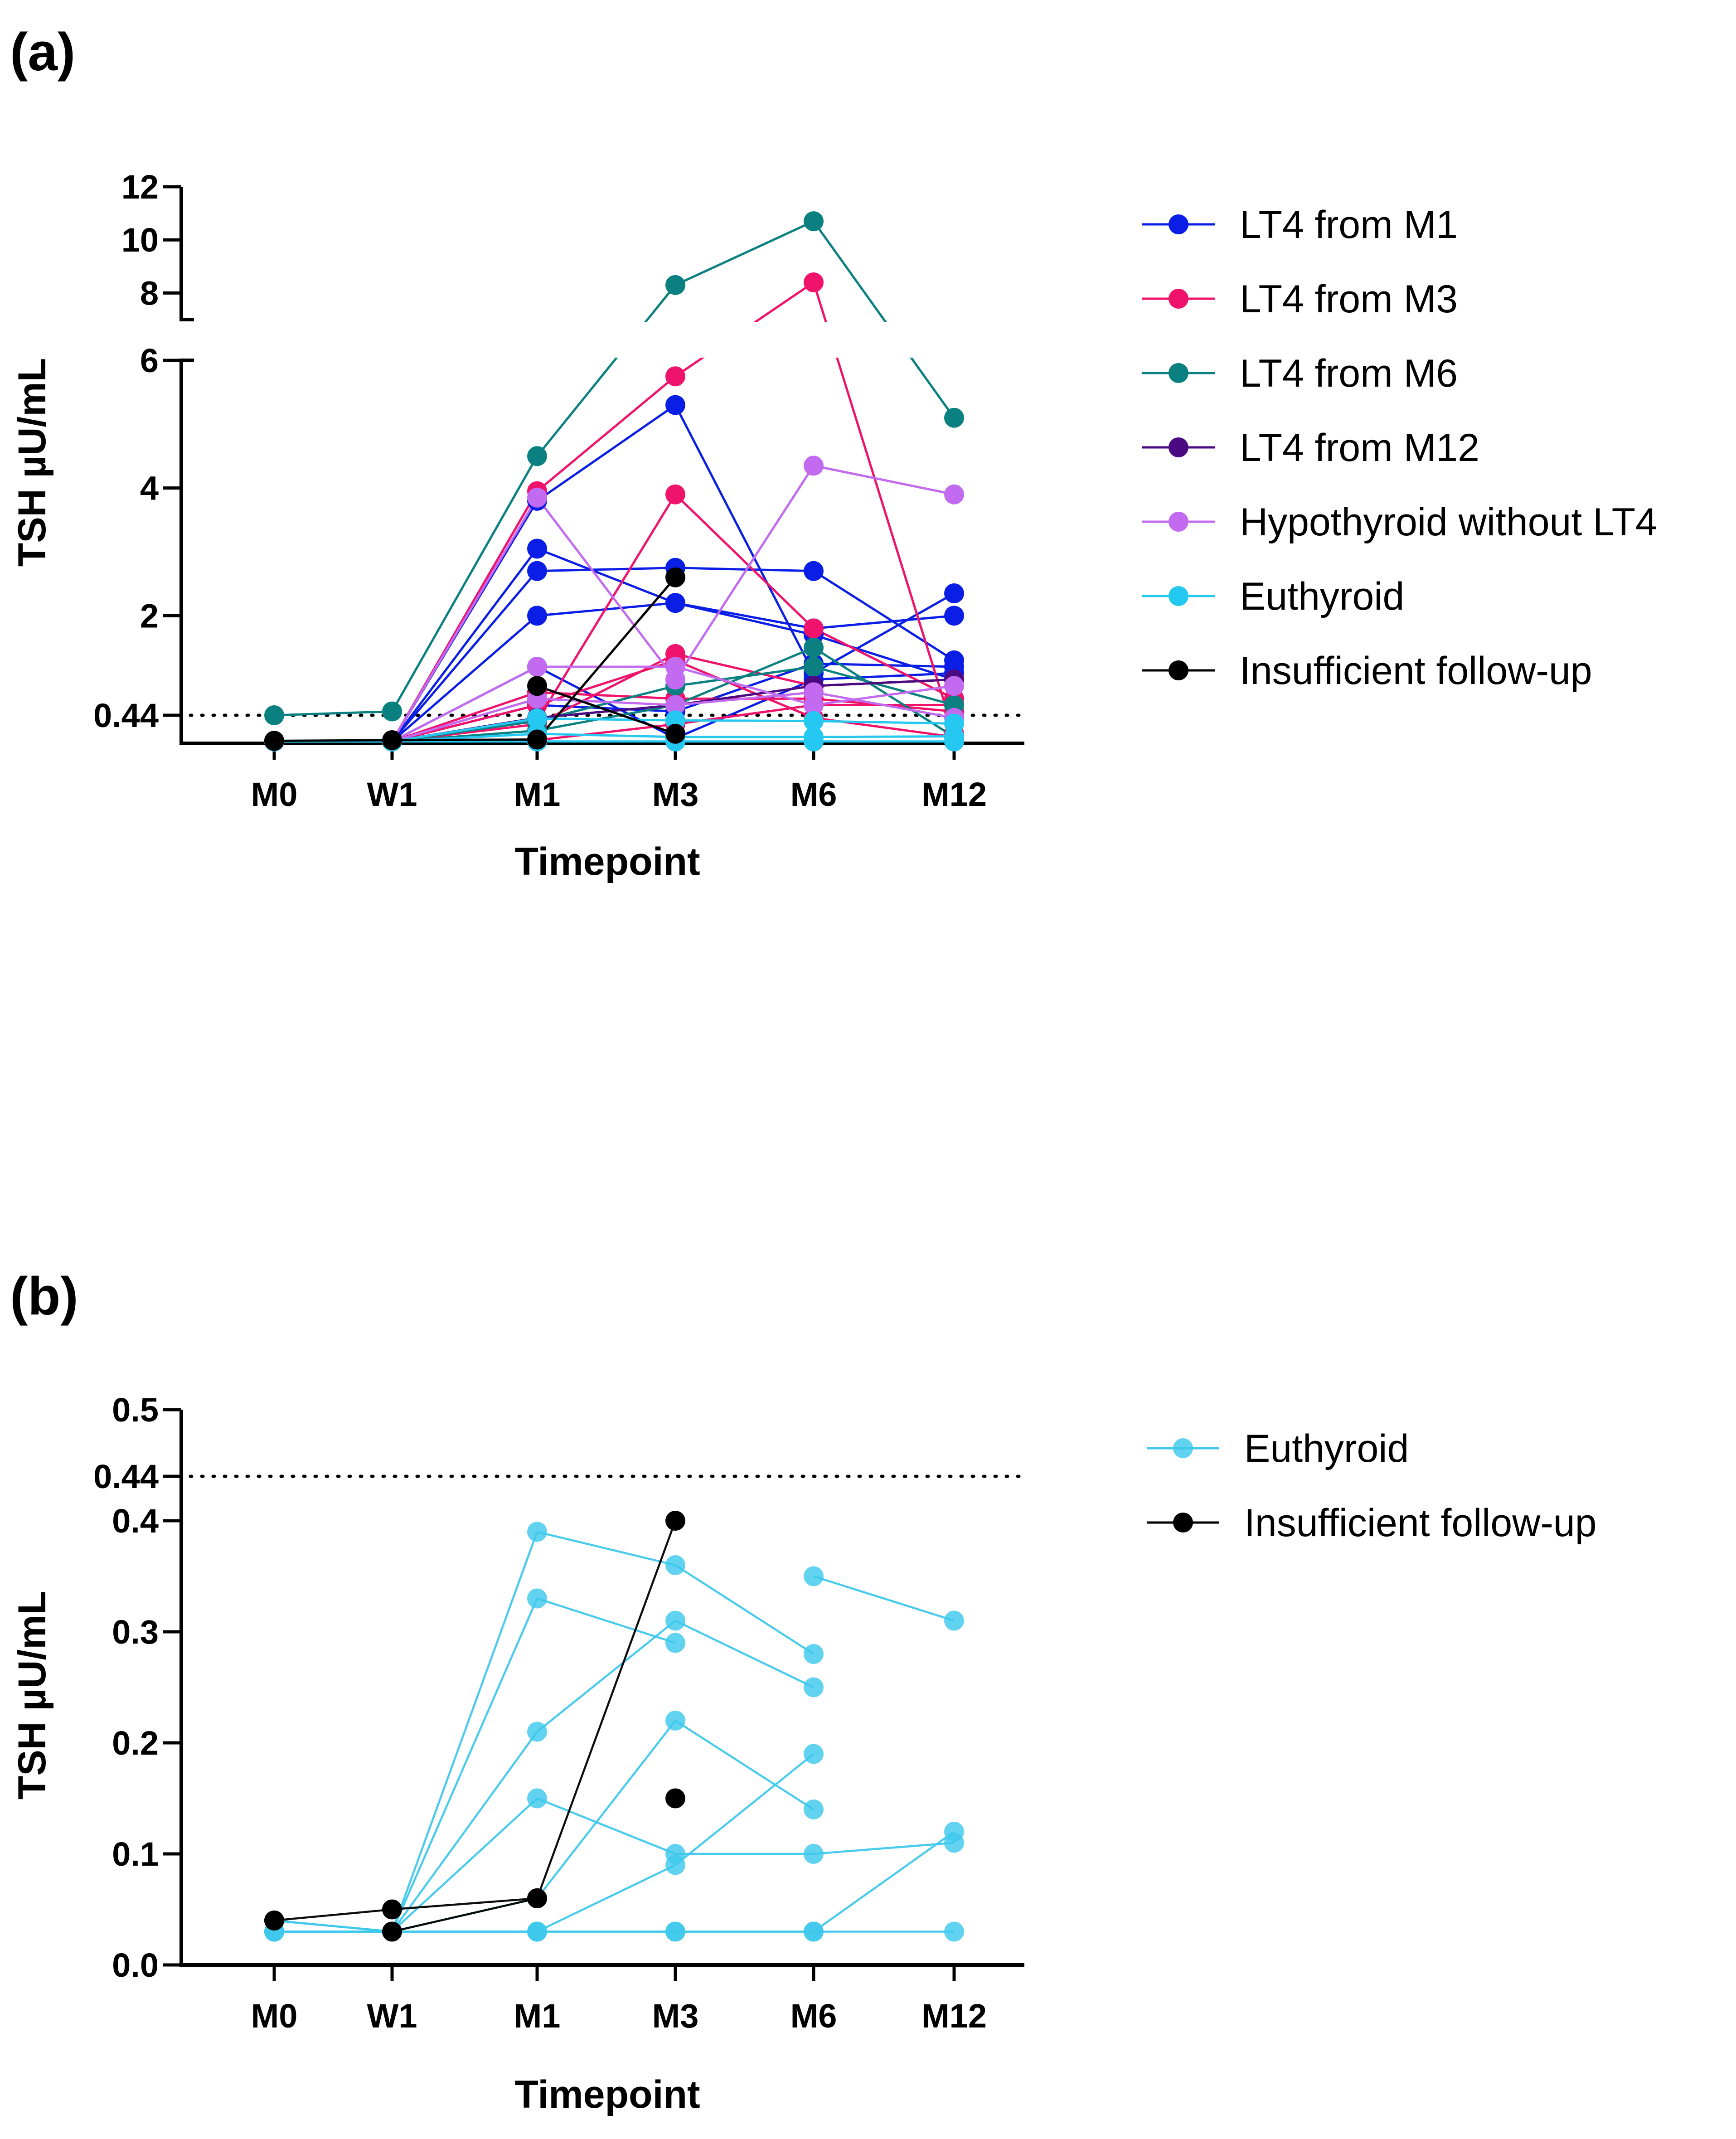 Image resolution: width=1736 pixels, height=2139 pixels. What do you see at coordinates (135, 1743) in the screenshot?
I see `y-tick-label: 0.2` at bounding box center [135, 1743].